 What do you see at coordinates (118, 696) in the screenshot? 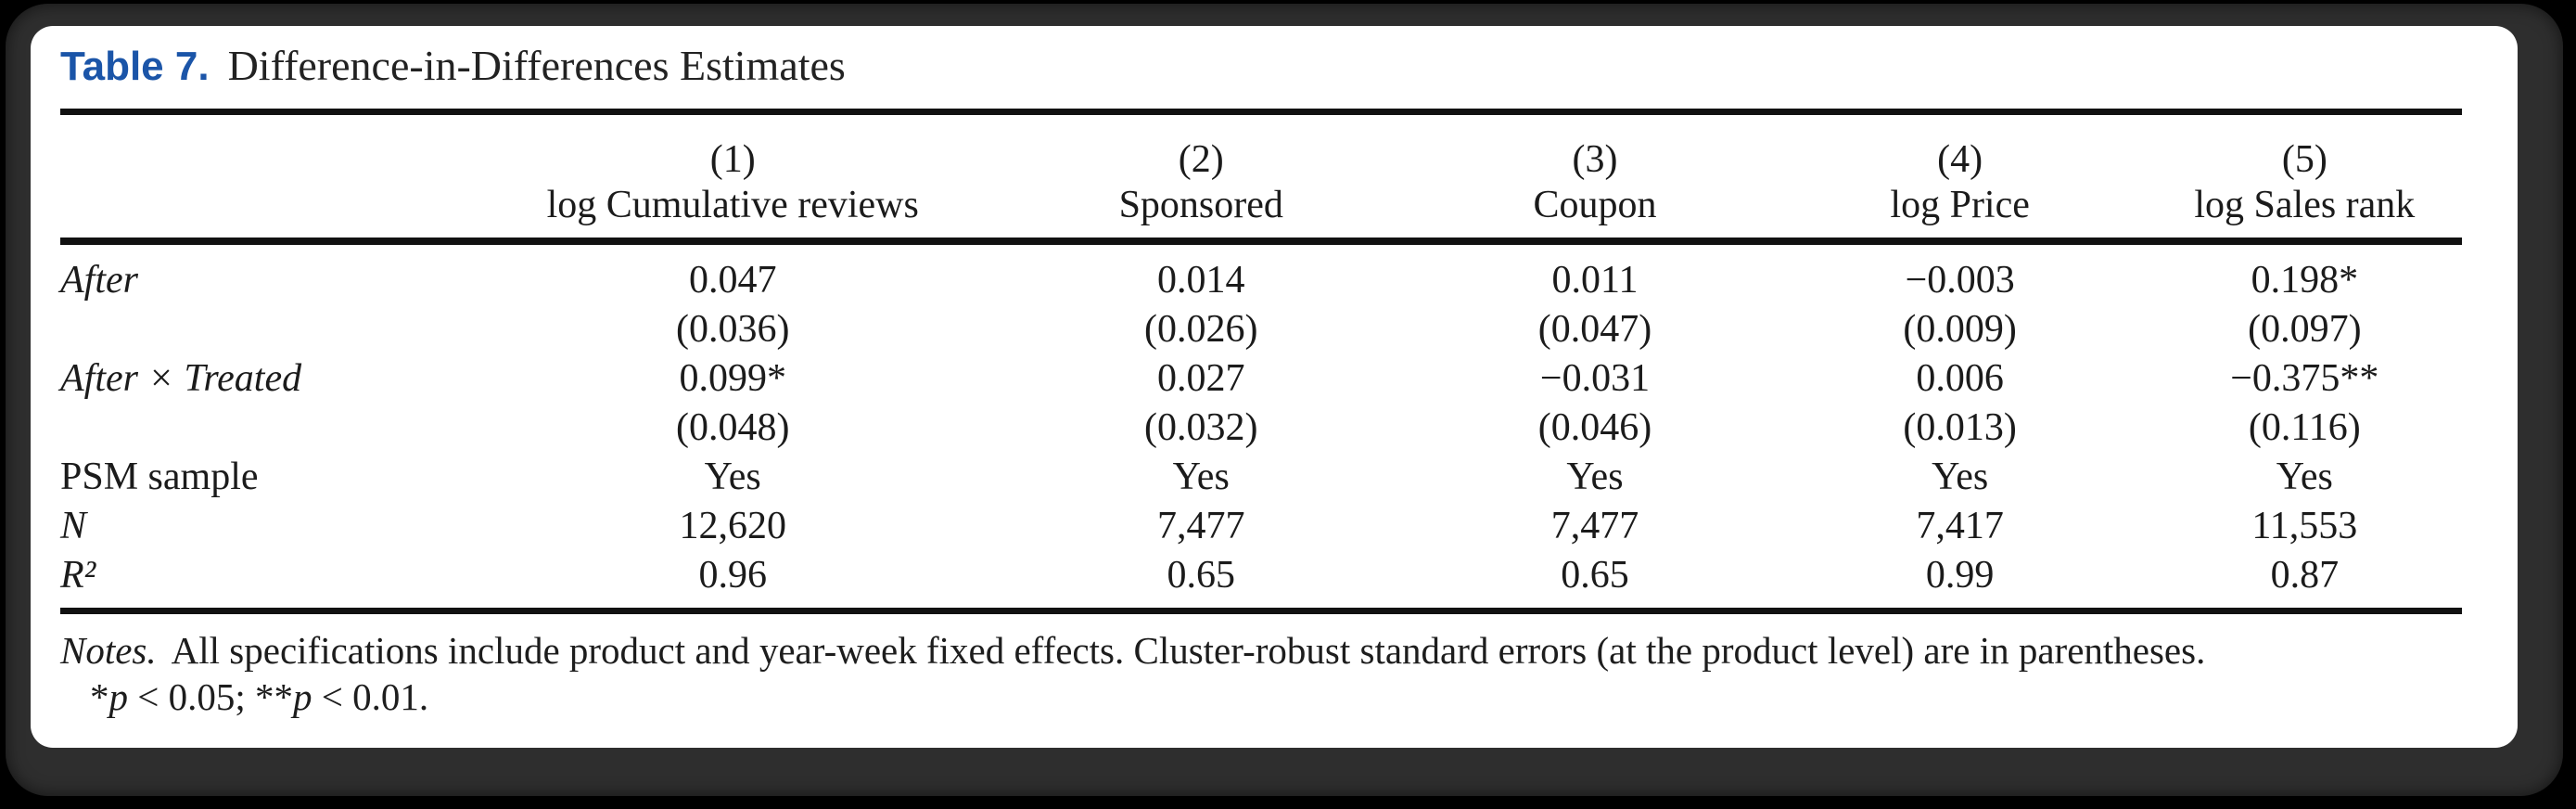
I see `sig-p-1: p` at bounding box center [118, 696].